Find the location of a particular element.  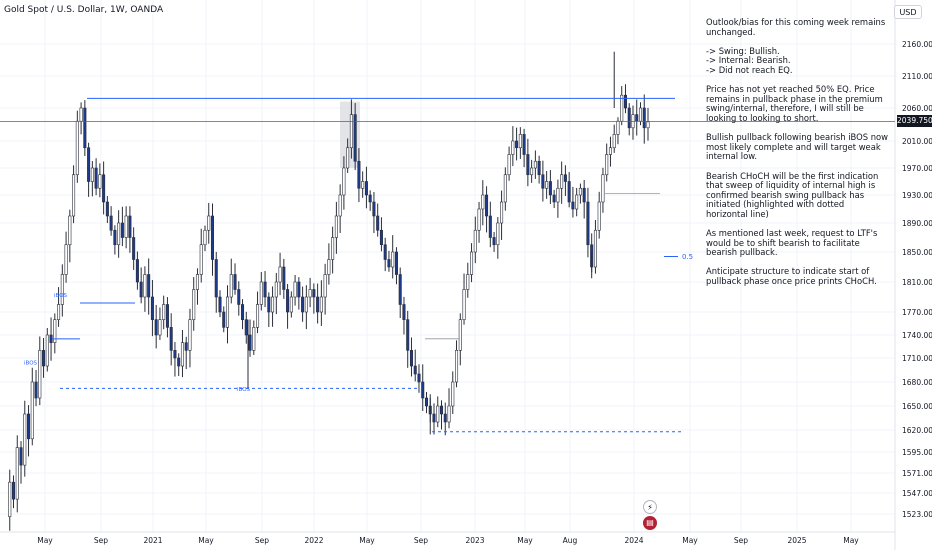

y-tick-label: 1710.000 is located at coordinates (917, 358).